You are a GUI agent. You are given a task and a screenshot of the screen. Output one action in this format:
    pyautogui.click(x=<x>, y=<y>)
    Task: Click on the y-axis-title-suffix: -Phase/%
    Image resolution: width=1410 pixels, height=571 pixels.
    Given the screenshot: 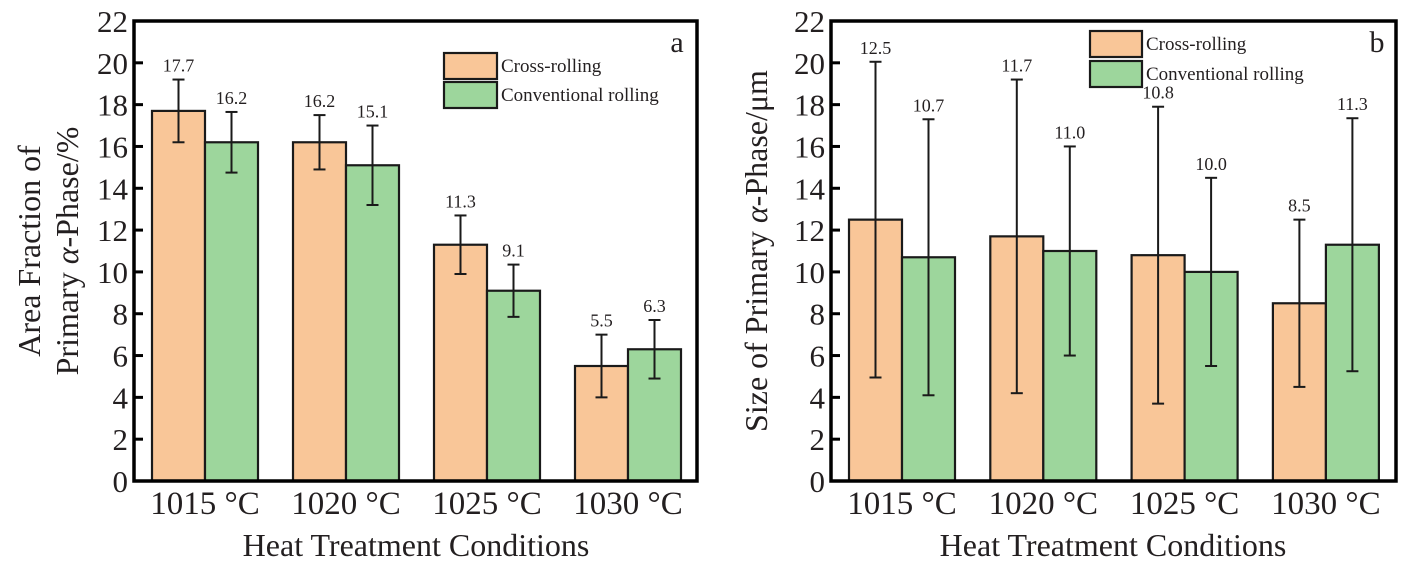 What is the action you would take?
    pyautogui.click(x=67, y=187)
    